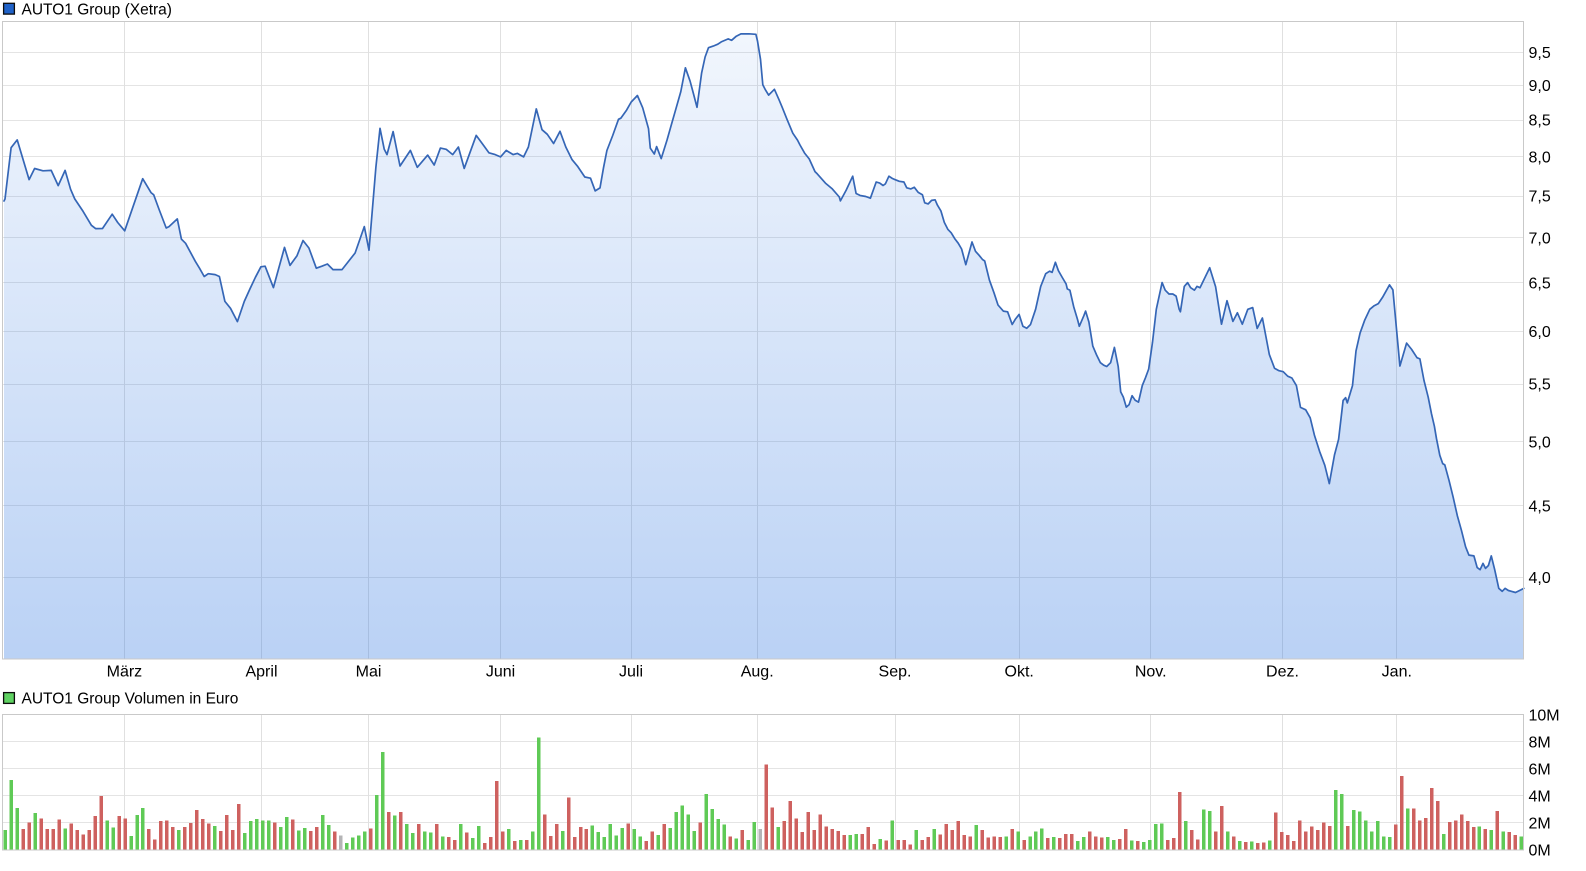  I want to click on svg-text: 10M, so click(1544, 715).